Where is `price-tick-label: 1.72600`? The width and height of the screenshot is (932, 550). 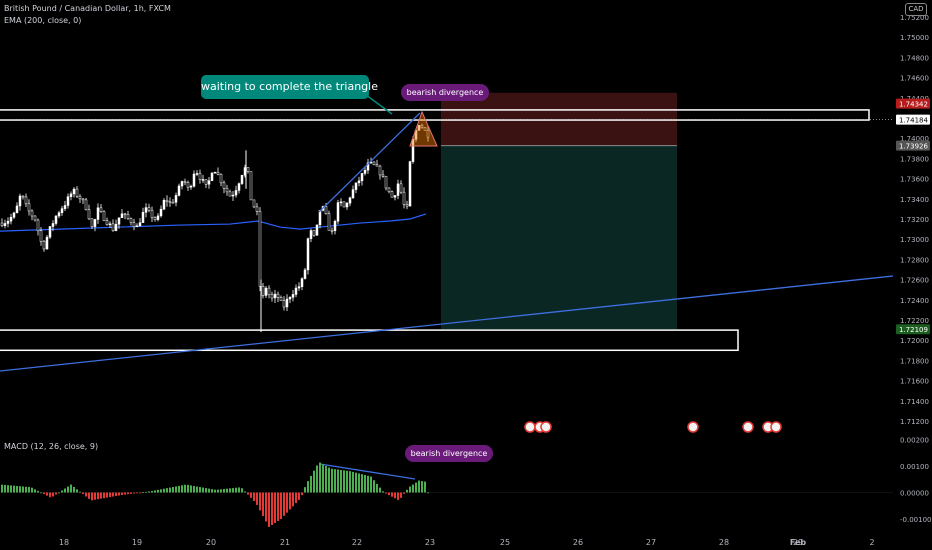 price-tick-label: 1.72600 is located at coordinates (914, 281).